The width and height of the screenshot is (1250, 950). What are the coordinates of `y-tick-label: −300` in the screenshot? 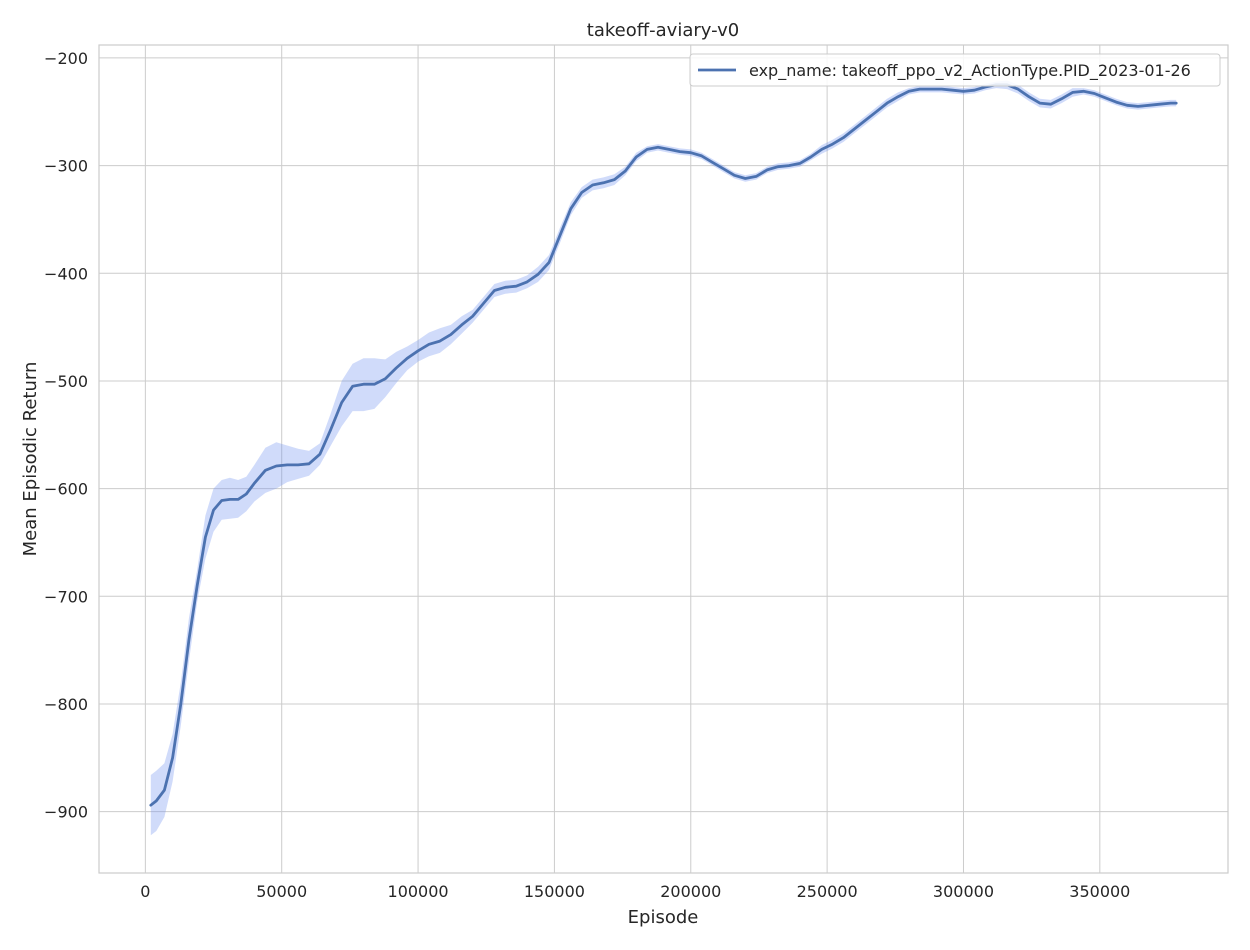 It's located at (66, 166).